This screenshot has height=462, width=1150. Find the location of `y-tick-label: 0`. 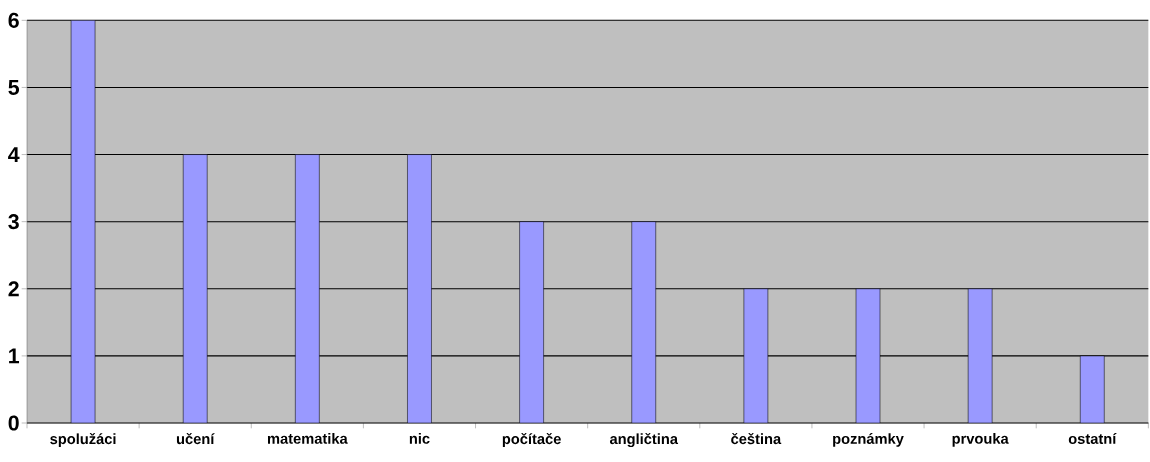

y-tick-label: 0 is located at coordinates (13, 423).